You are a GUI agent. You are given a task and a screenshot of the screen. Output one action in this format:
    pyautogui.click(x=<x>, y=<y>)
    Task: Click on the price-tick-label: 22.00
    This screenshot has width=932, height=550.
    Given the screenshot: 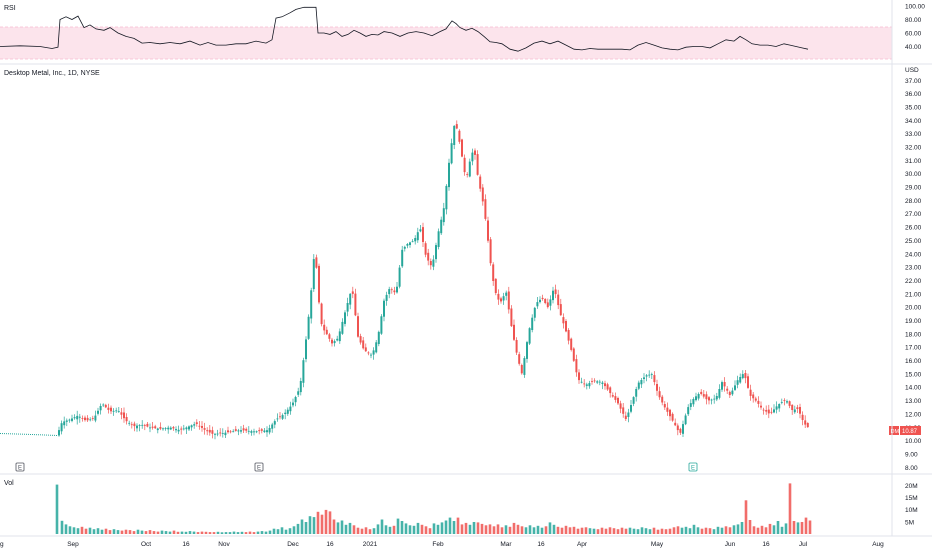 What is the action you would take?
    pyautogui.click(x=913, y=281)
    